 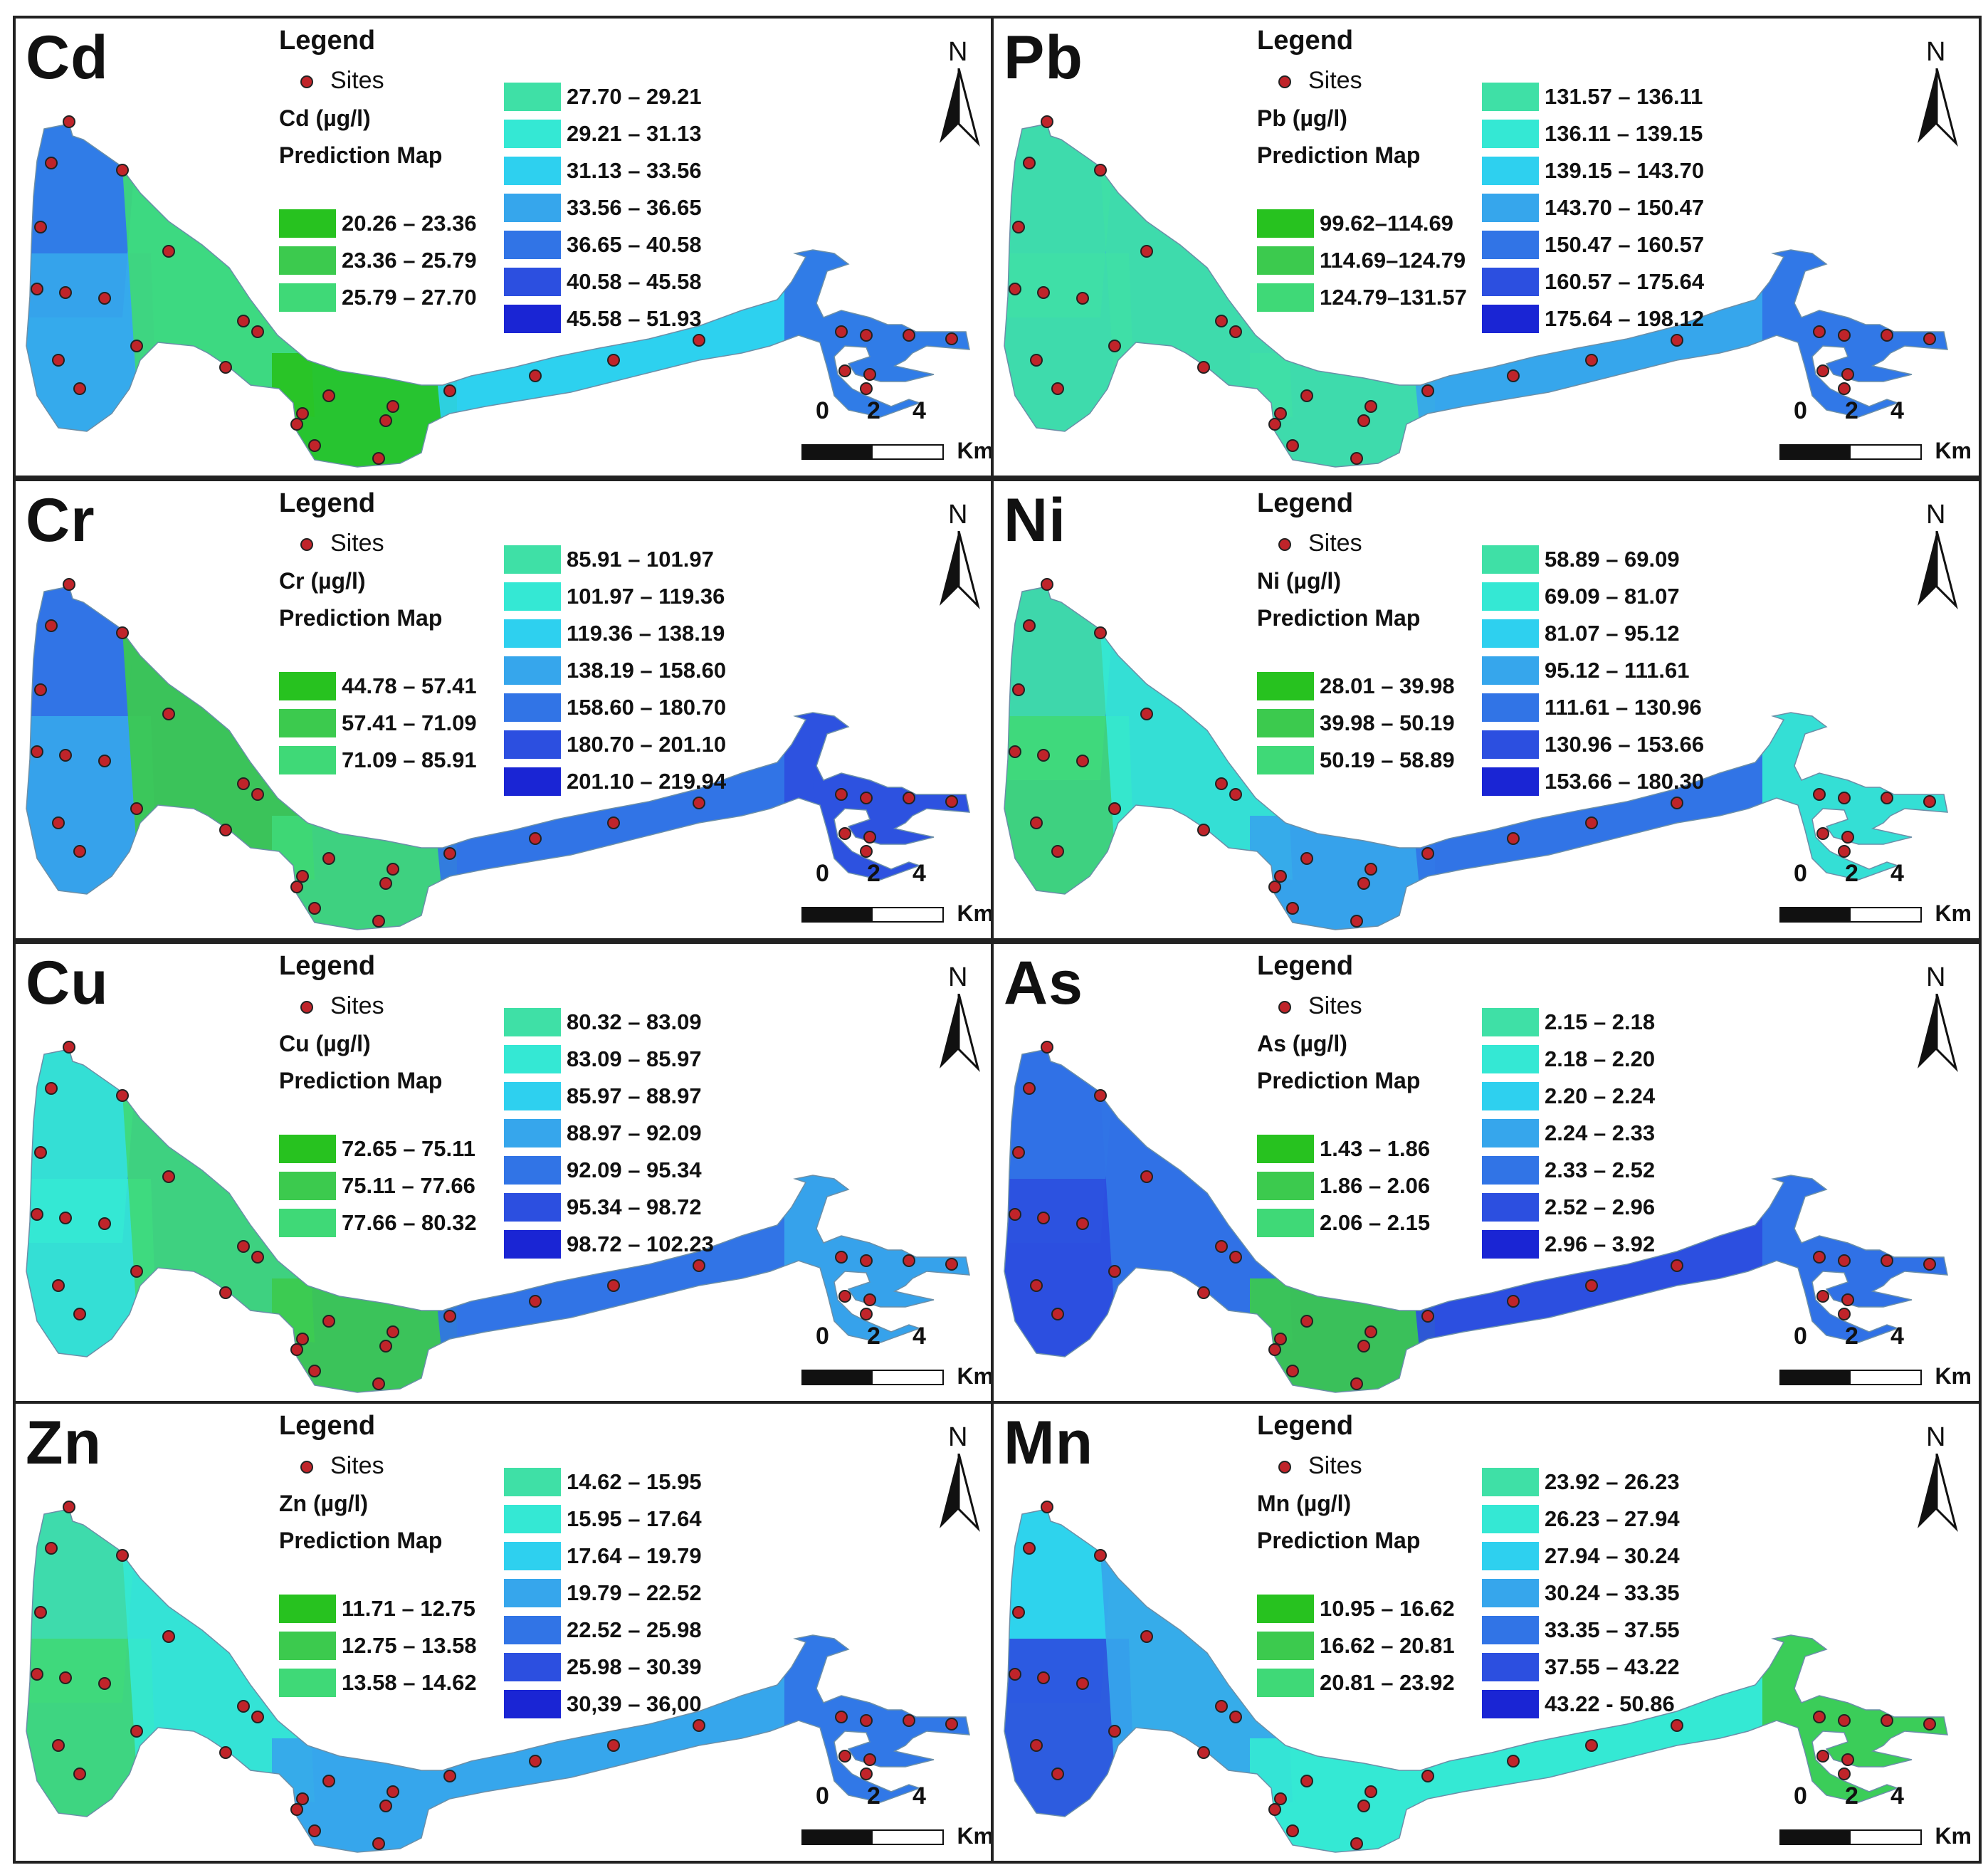 I want to click on legend-class-label: 75.11 – 77.66, so click(x=408, y=1185).